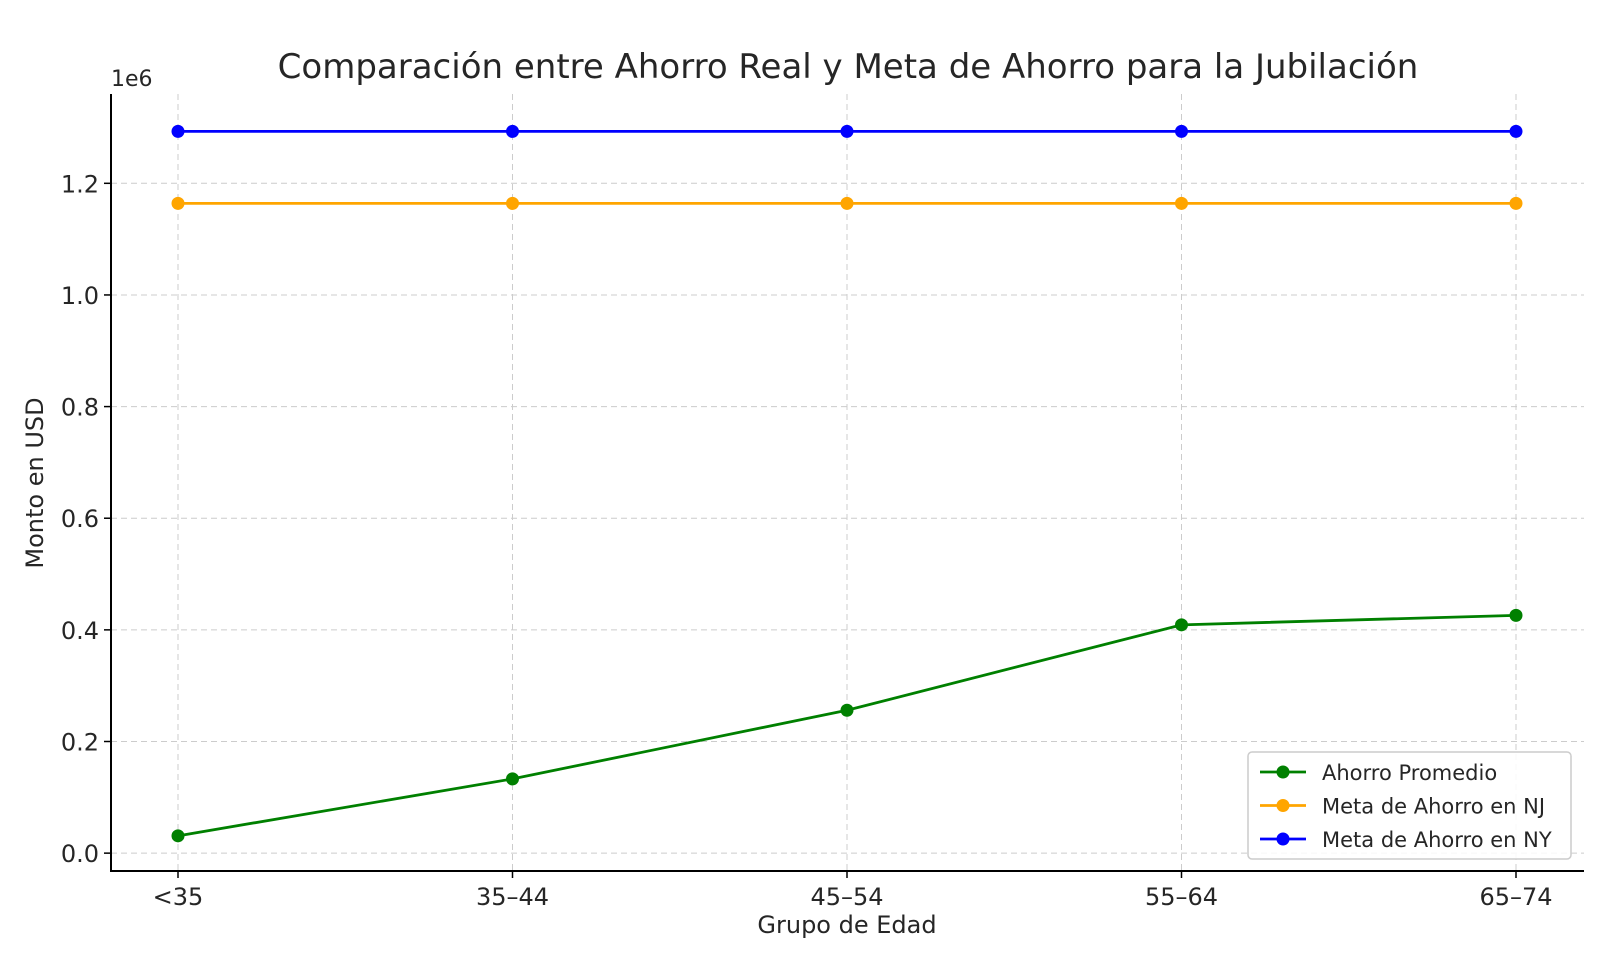  Describe the element at coordinates (1409, 773) in the screenshot. I see `legend-label-0: Ahorro Promedio` at that location.